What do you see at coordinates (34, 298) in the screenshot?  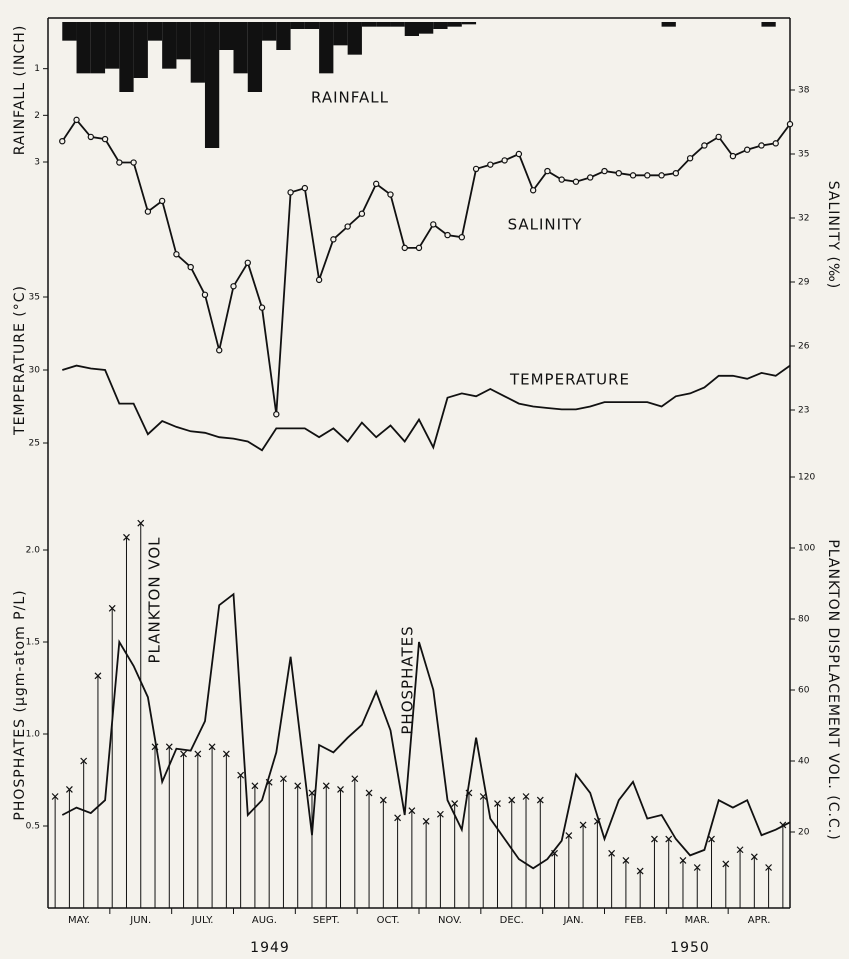 I see `y-tick-label: 35` at bounding box center [34, 298].